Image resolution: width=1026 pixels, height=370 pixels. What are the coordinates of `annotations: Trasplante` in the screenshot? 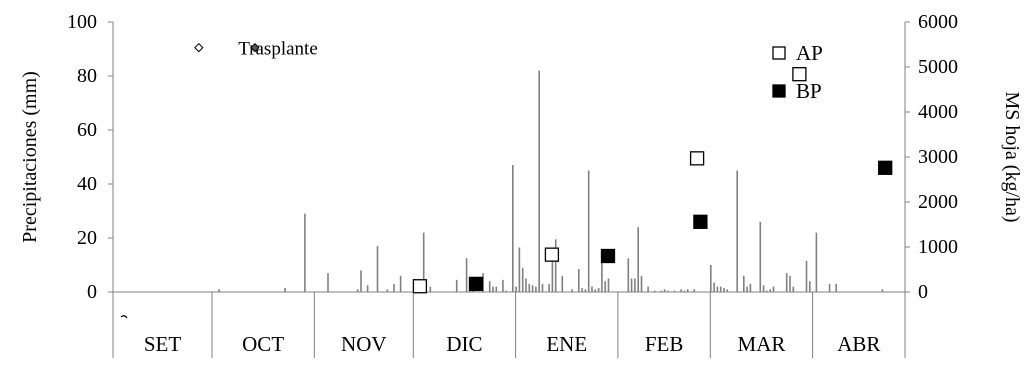 It's located at (256, 49).